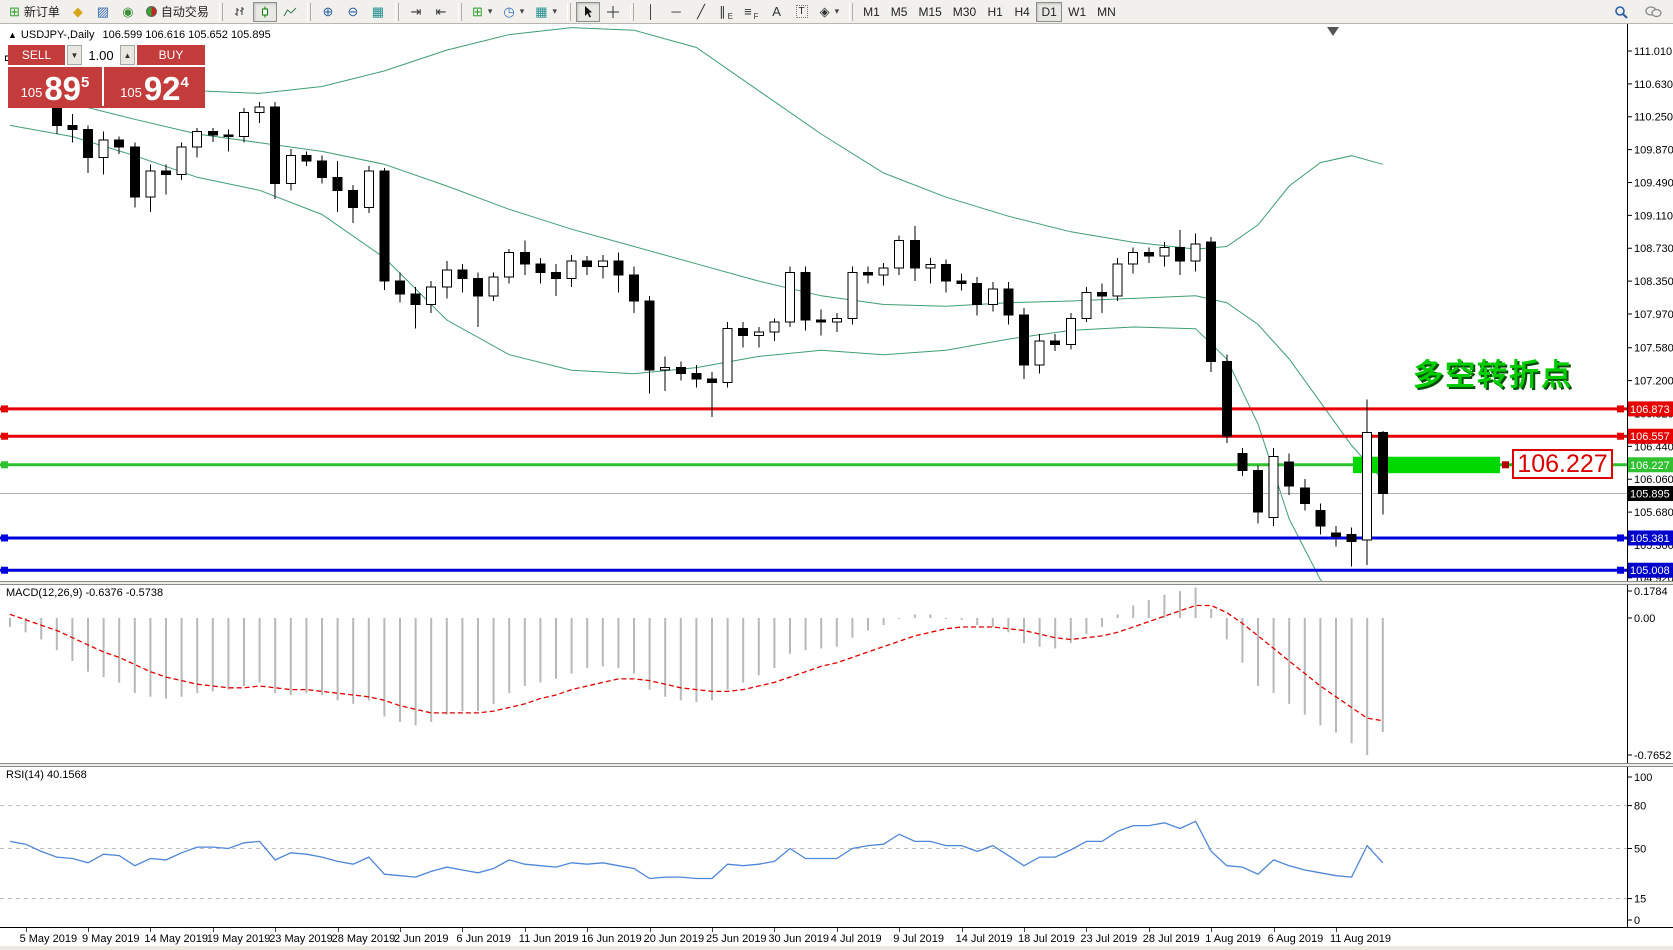 The image size is (1673, 950). What do you see at coordinates (1643, 778) in the screenshot?
I see `rsi-tick-label: 100` at bounding box center [1643, 778].